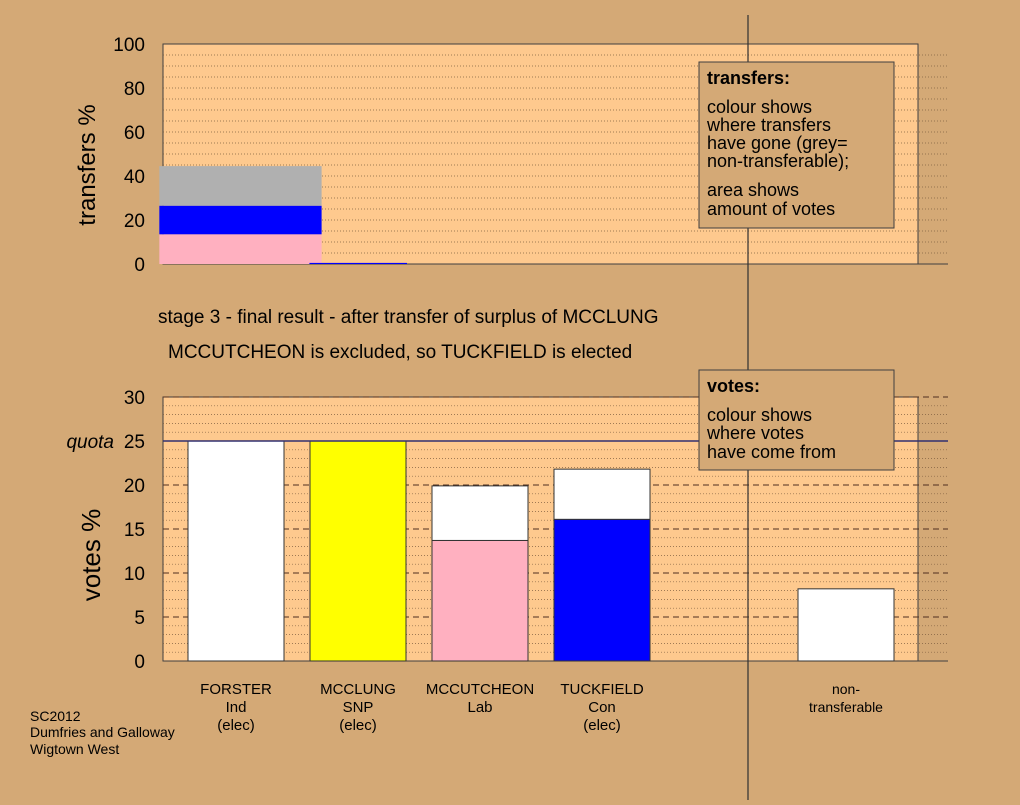  Describe the element at coordinates (480, 689) in the screenshot. I see `candidate-label-line: MCCUTCHEON` at that location.